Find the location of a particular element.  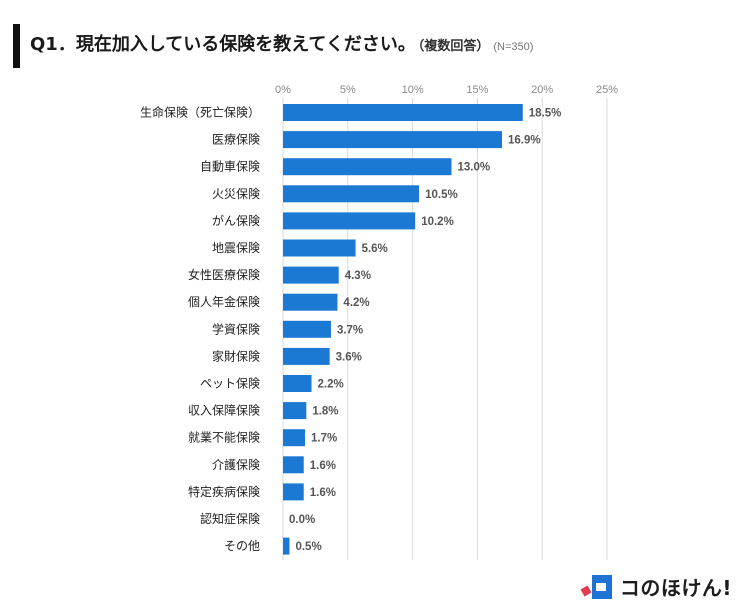

data-label: 10.5% is located at coordinates (441, 195).